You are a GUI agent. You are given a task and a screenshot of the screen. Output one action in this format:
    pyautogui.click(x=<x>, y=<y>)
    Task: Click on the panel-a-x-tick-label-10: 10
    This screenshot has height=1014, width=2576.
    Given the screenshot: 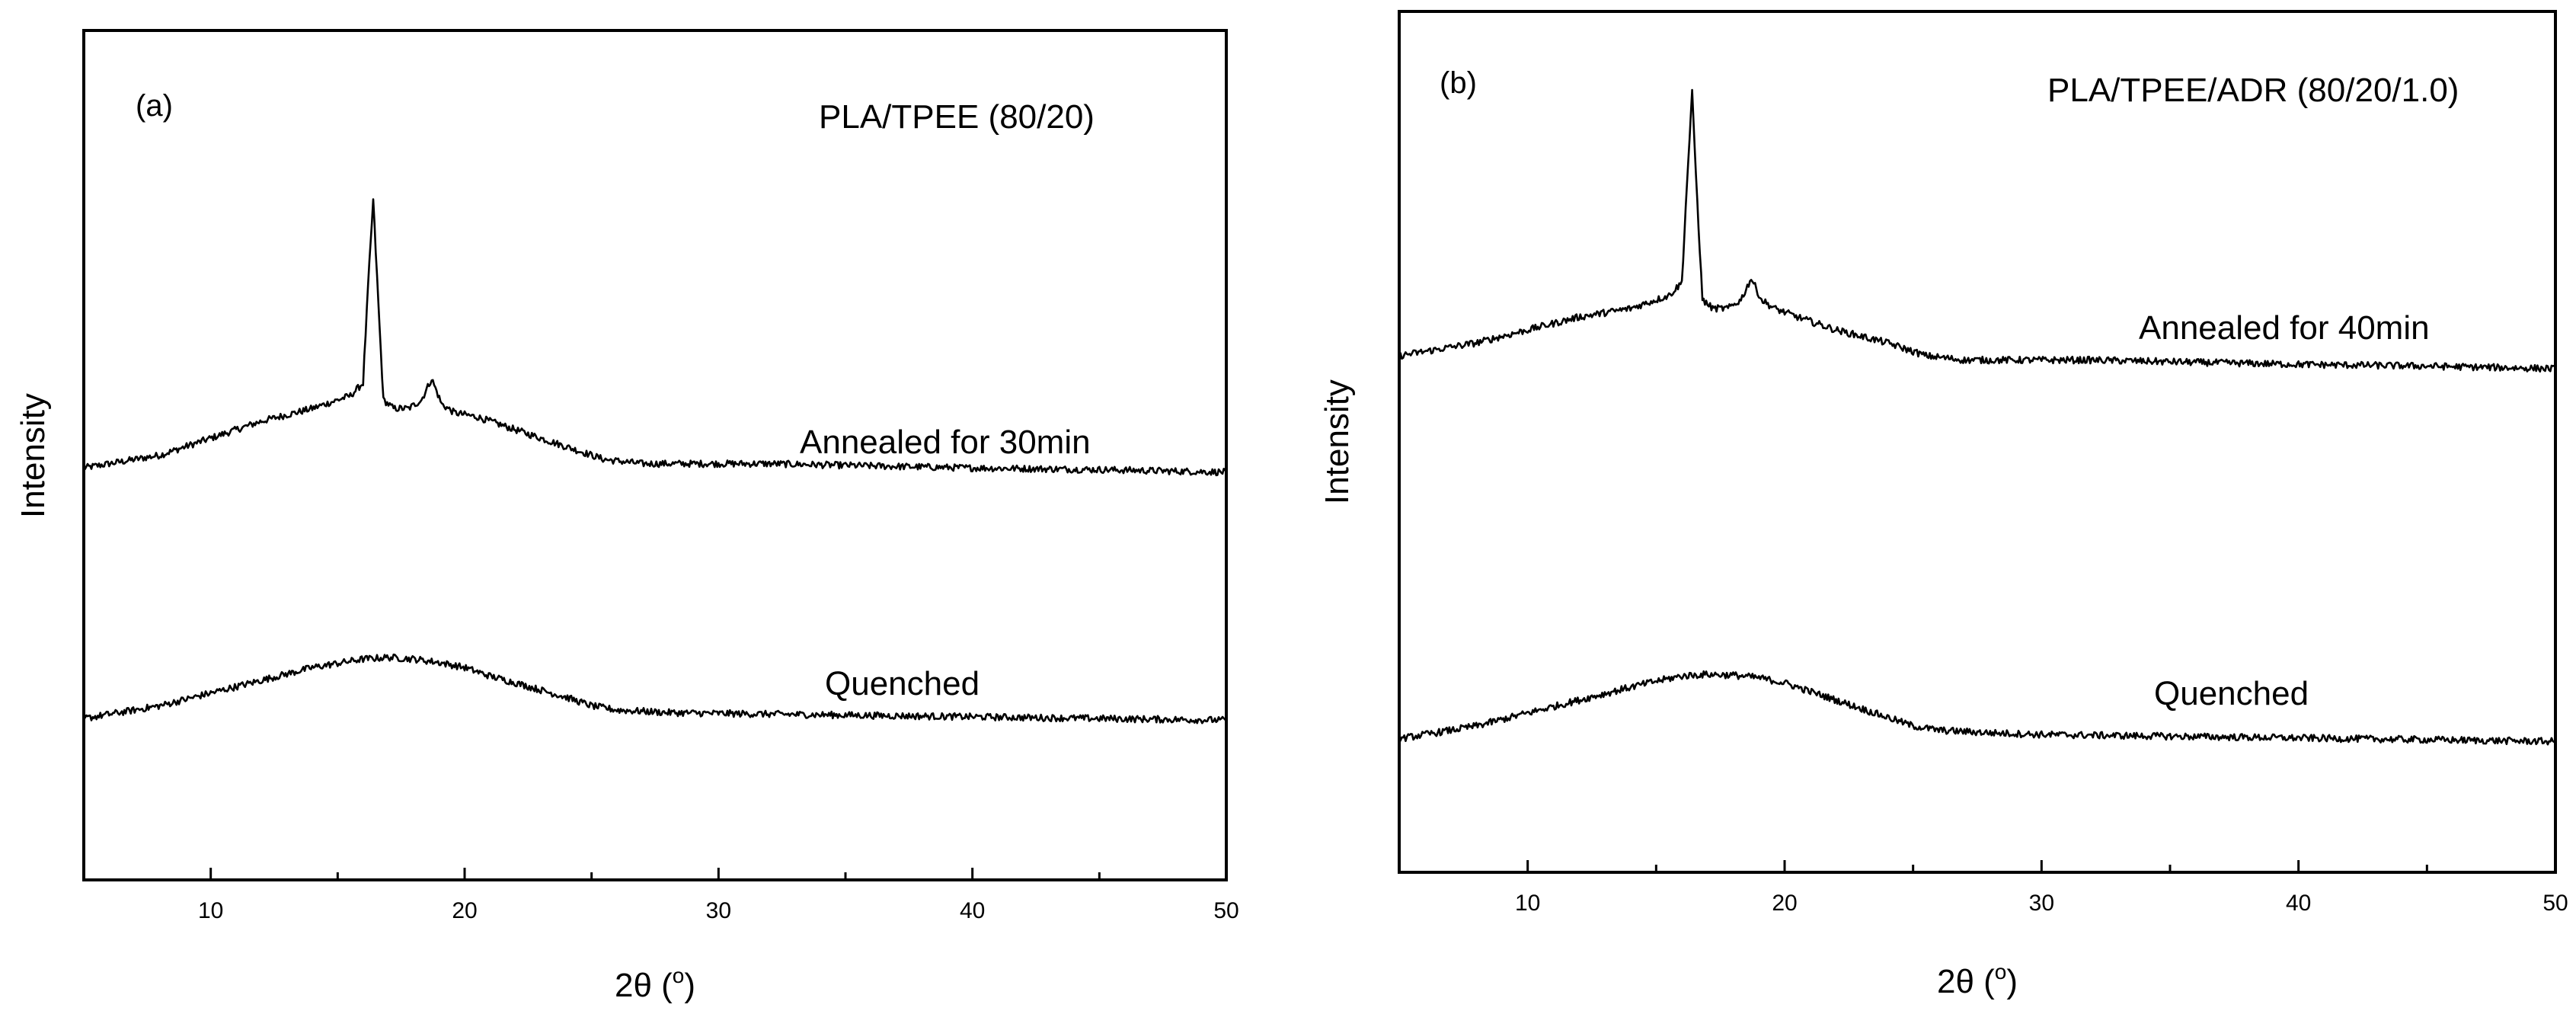 What is the action you would take?
    pyautogui.click(x=211, y=910)
    